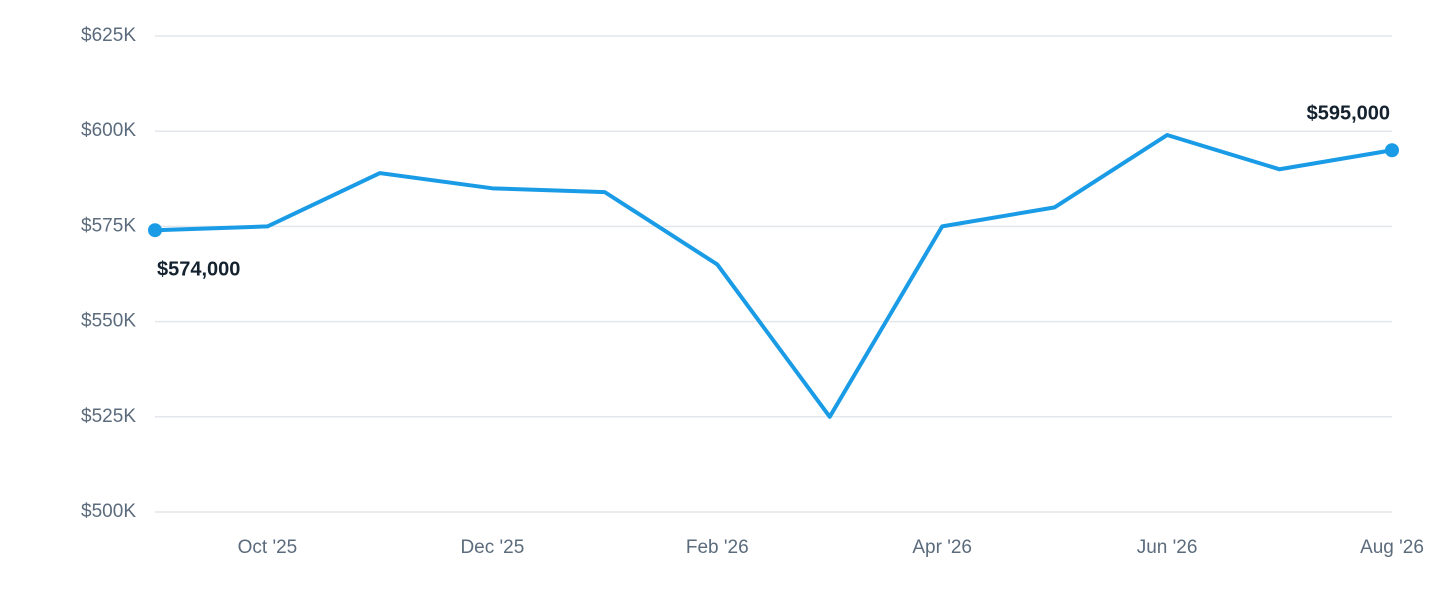 This screenshot has height=600, width=1440. What do you see at coordinates (1348, 114) in the screenshot?
I see `value-label: $595,000` at bounding box center [1348, 114].